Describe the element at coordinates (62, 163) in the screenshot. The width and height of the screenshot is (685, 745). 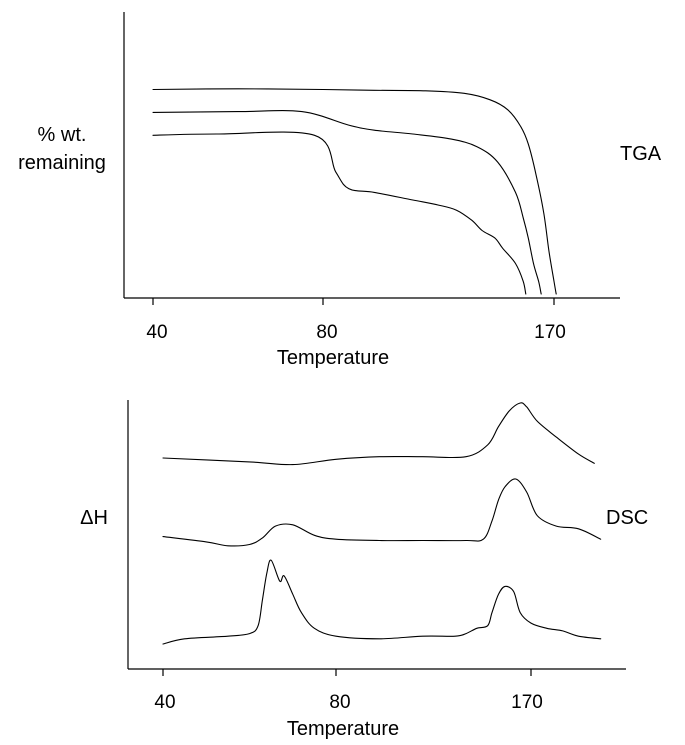
I see `tga-y-axis-label-line-2: remaining` at that location.